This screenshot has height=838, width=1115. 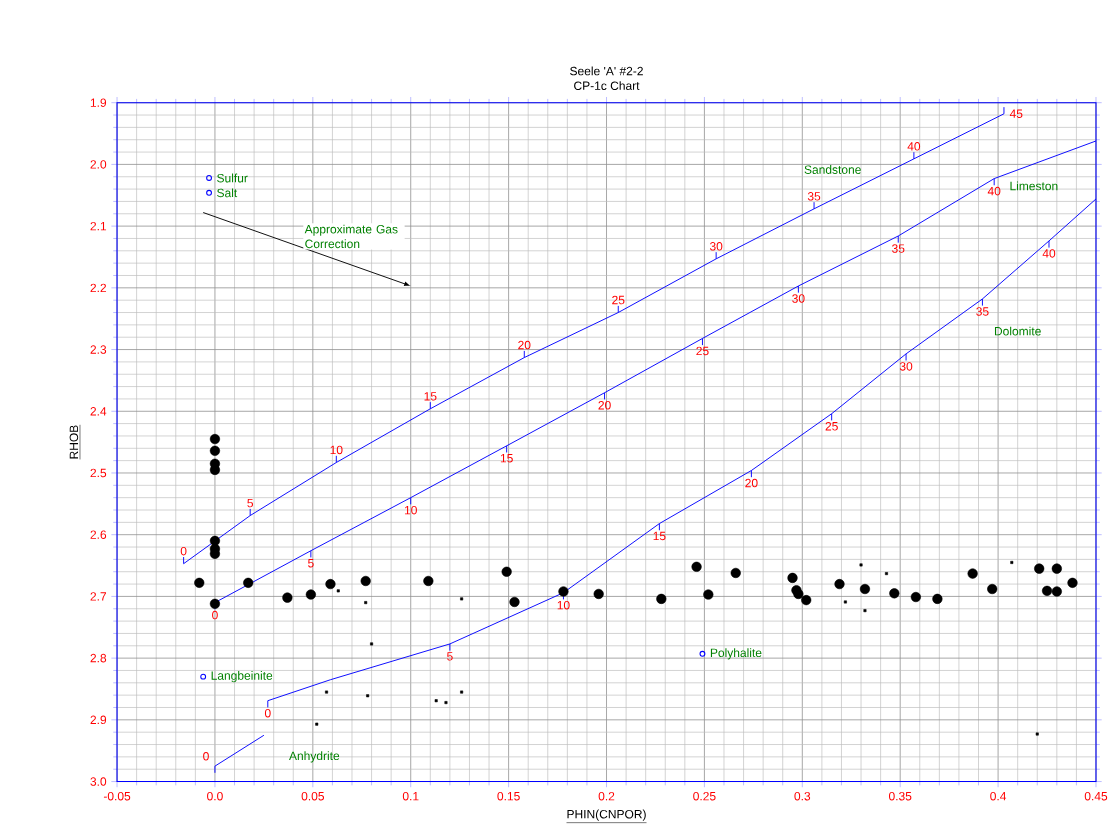 I want to click on y-tick-label: 2.9, so click(x=98, y=720).